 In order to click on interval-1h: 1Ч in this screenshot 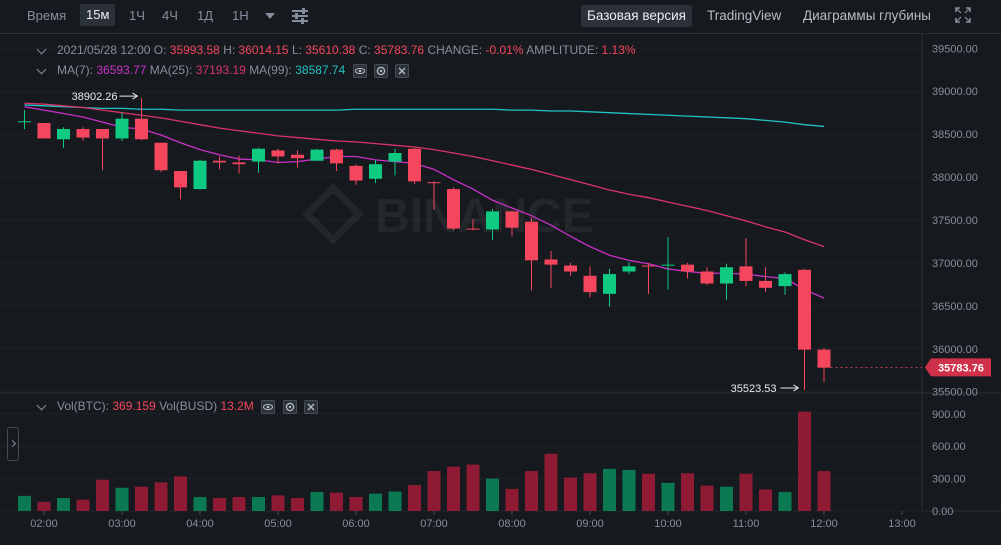, I will do `click(137, 15)`.